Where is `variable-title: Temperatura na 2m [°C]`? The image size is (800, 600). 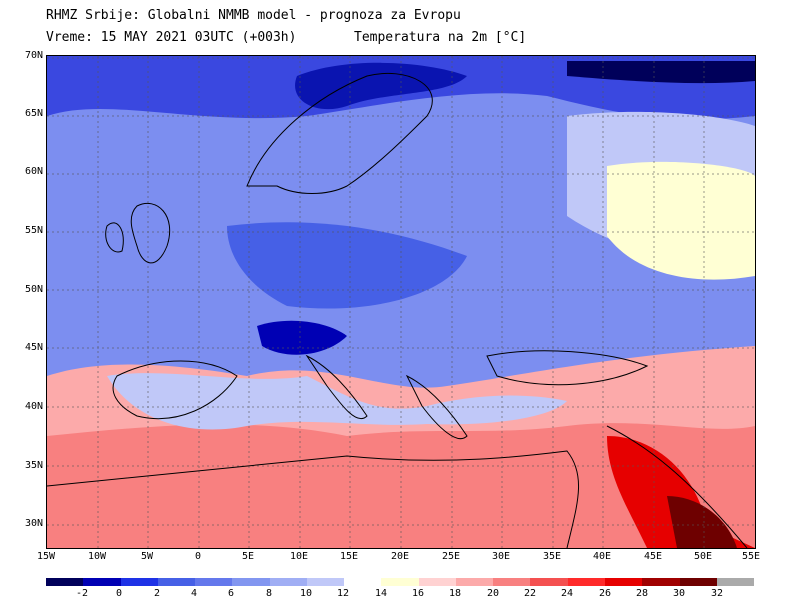 variable-title: Temperatura na 2m [°C] is located at coordinates (440, 37).